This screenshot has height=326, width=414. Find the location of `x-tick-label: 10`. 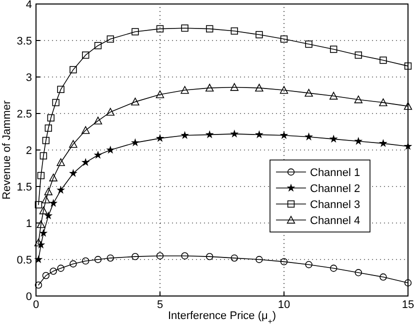

x-tick-label: 10 is located at coordinates (284, 305).